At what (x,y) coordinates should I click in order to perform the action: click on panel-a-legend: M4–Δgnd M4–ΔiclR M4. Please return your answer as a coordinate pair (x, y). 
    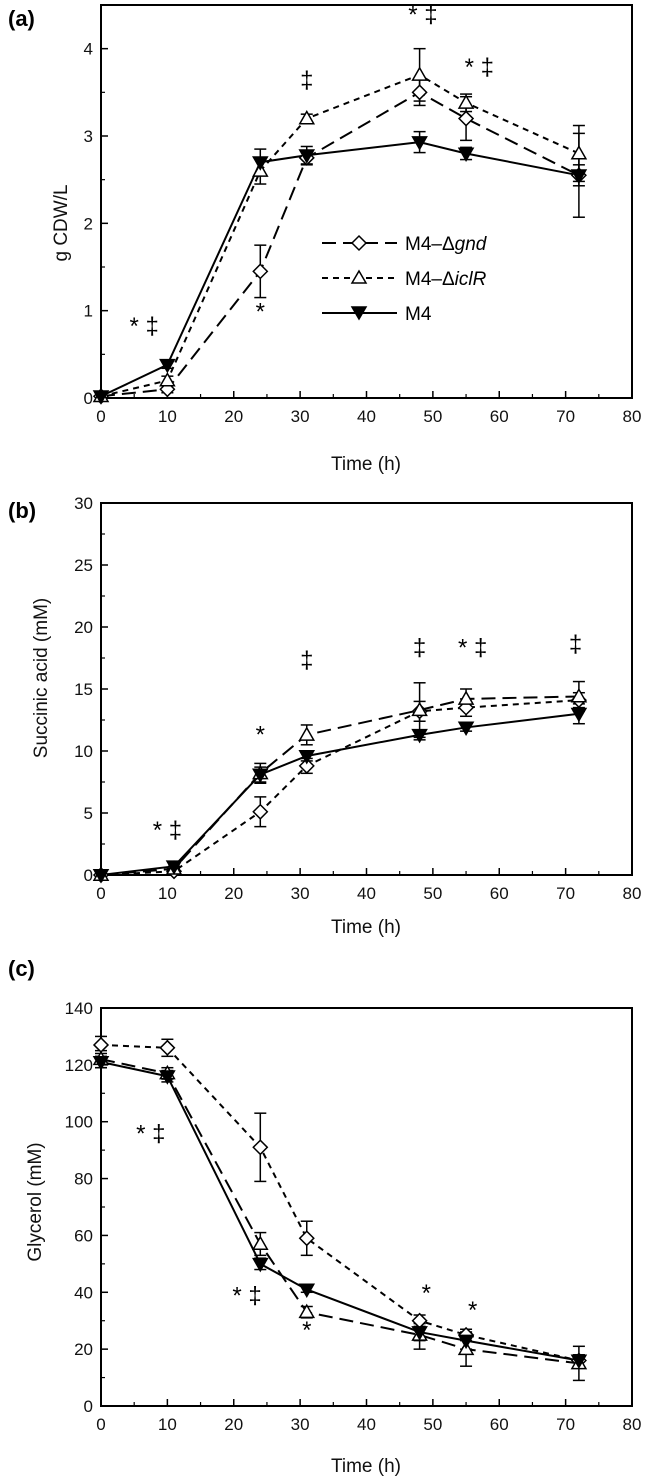
    Looking at the image, I should click on (405, 279).